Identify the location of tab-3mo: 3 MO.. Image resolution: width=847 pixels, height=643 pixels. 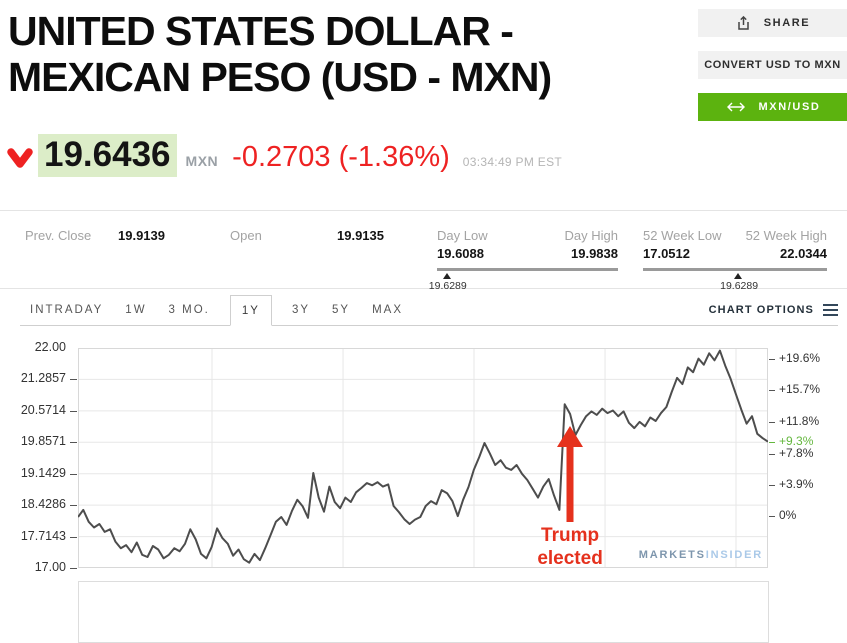
(189, 309).